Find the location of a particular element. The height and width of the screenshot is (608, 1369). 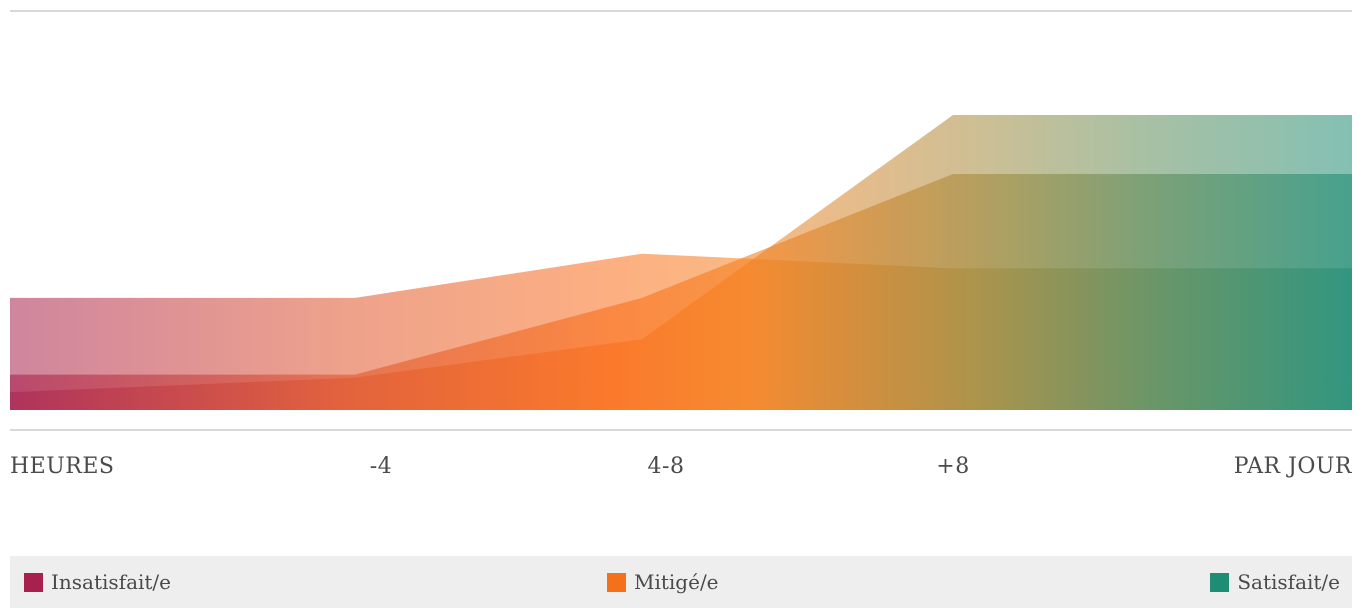

x-axis-tick-labels: HEURES -4 4-8 +8 PAR JOUR is located at coordinates (681, 466).